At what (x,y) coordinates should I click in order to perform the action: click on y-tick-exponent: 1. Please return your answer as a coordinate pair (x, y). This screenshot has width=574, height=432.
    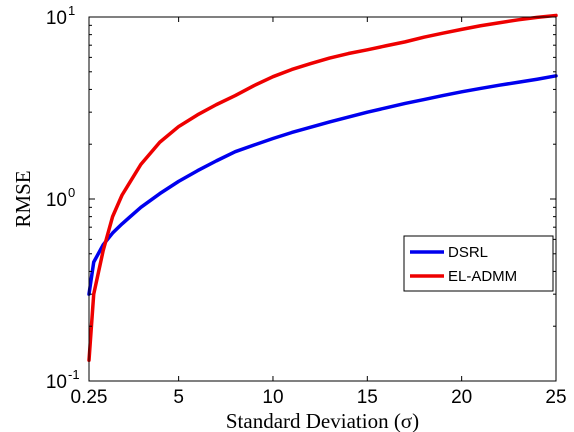
    Looking at the image, I should click on (71, 10).